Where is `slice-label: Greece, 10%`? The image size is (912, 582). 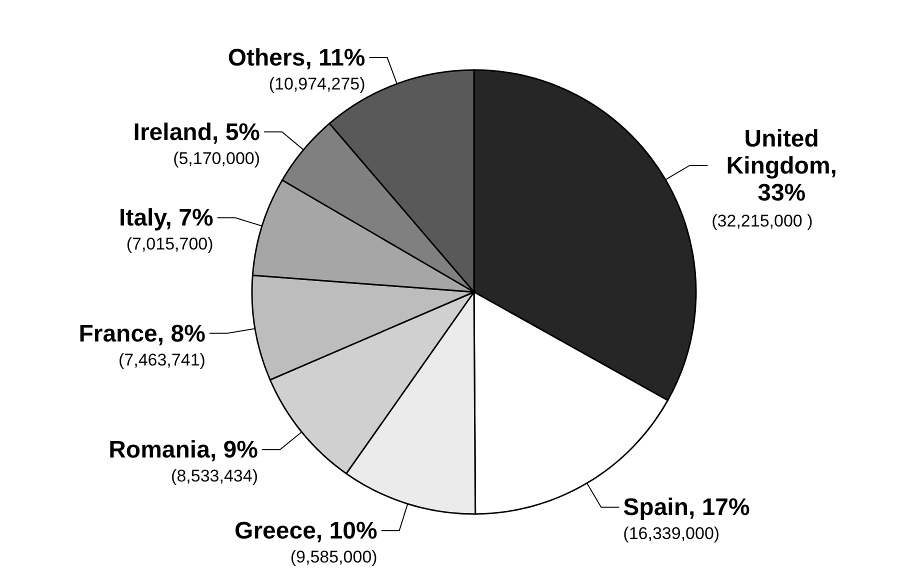
slice-label: Greece, 10% is located at coordinates (306, 531).